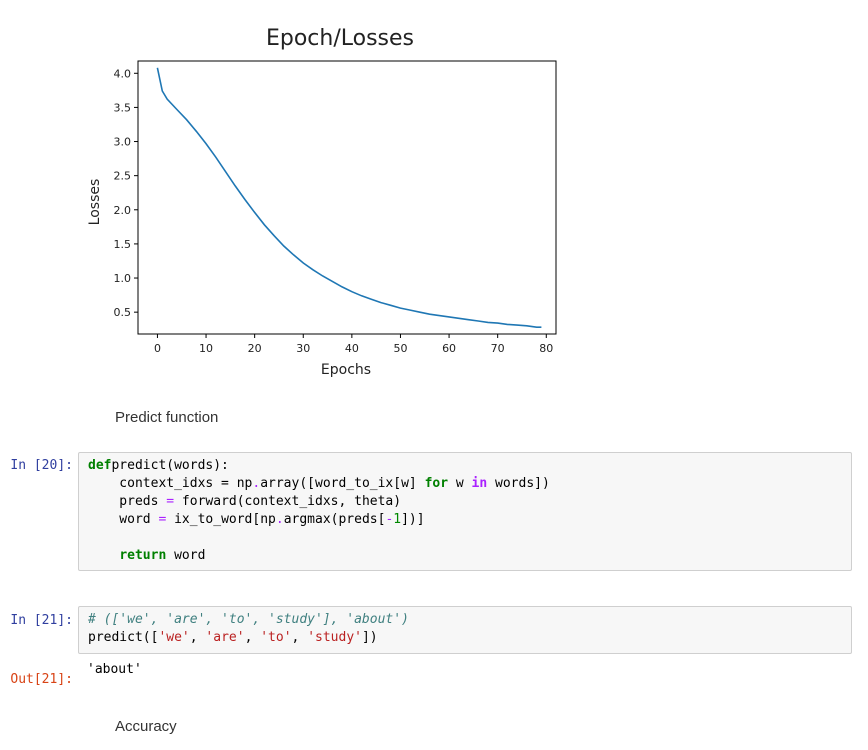  I want to click on cell-20-prompt: In [20]:, so click(41, 465).